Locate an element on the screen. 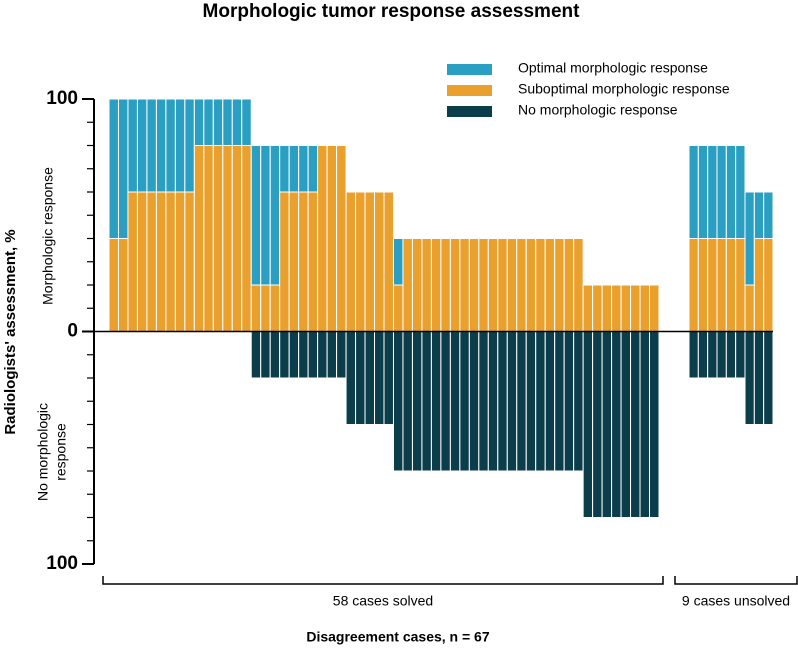  group-label: 58 cases solved is located at coordinates (383, 601).